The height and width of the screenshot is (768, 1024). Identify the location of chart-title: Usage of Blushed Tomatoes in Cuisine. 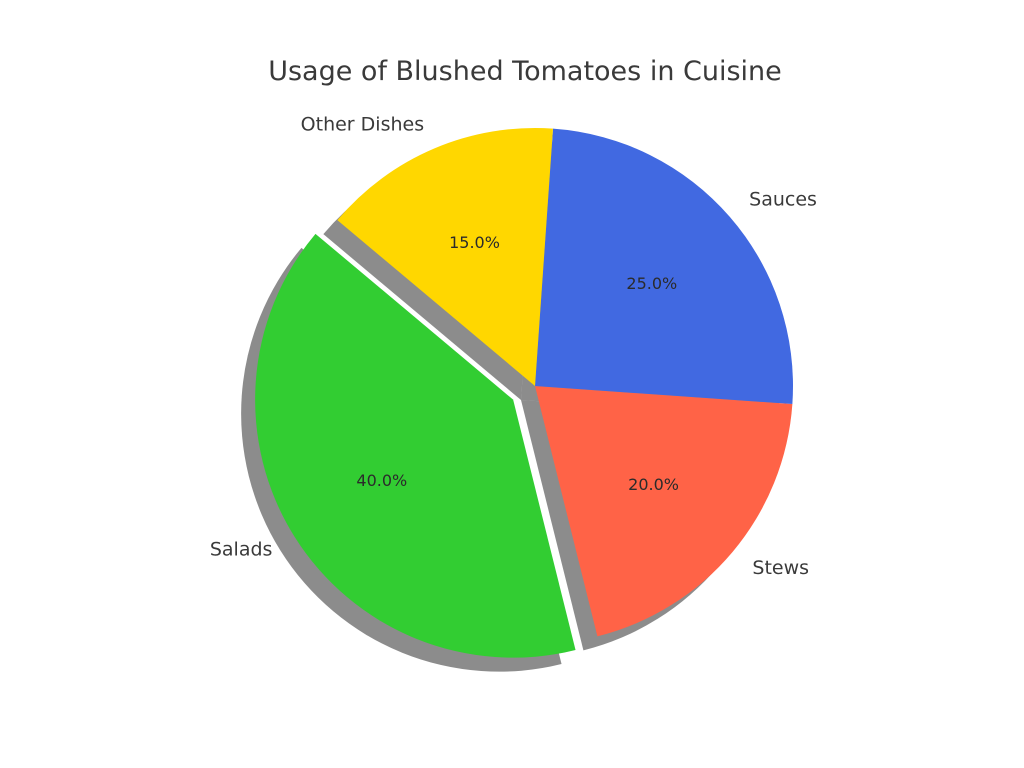
(525, 71).